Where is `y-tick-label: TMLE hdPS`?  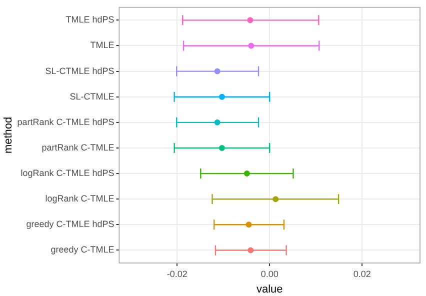 y-tick-label: TMLE hdPS is located at coordinates (90, 19).